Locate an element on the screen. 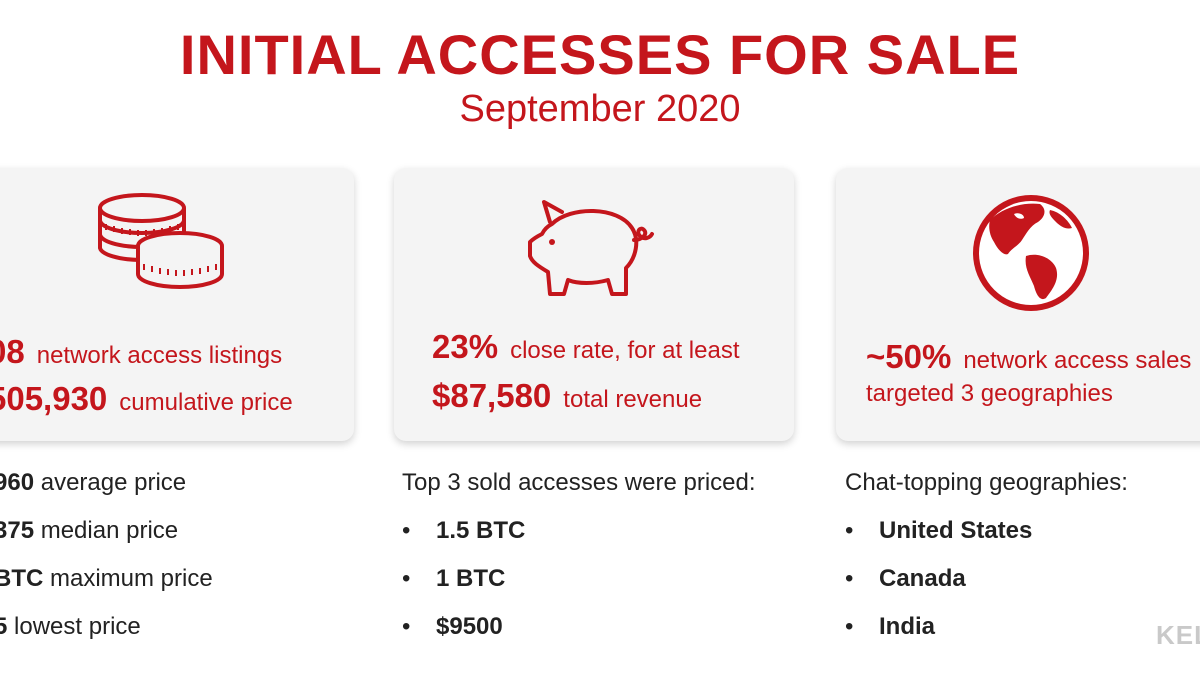 This screenshot has height=675, width=1200. list-item: BTC maximum price is located at coordinates (106, 586).